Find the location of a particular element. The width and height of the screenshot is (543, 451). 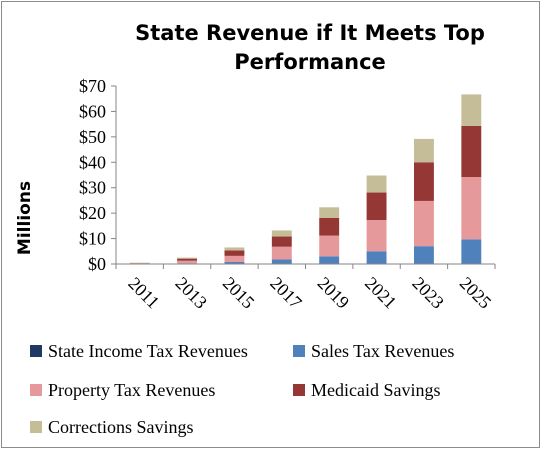

bar-corrections-savings-2011 is located at coordinates (139, 263).